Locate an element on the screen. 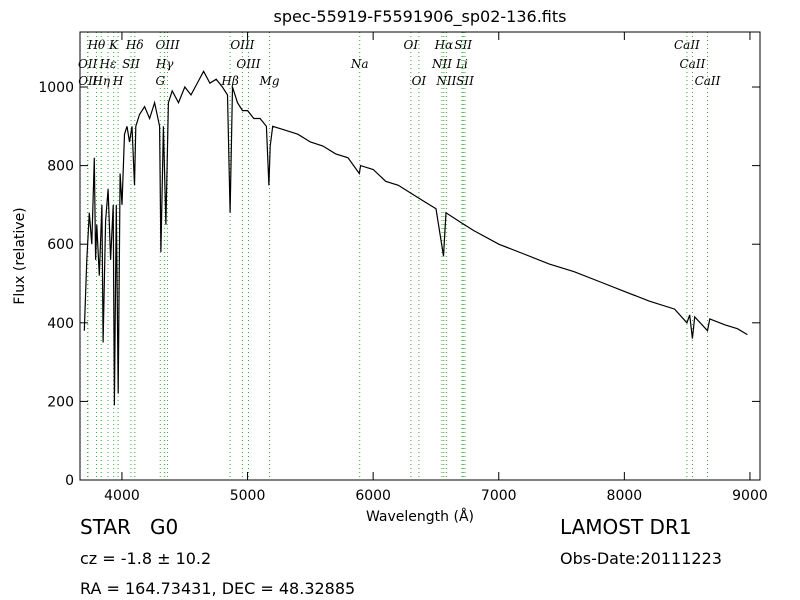 This screenshot has height=600, width=800. x-axis-label: Wavelength (Å) is located at coordinates (420, 516).